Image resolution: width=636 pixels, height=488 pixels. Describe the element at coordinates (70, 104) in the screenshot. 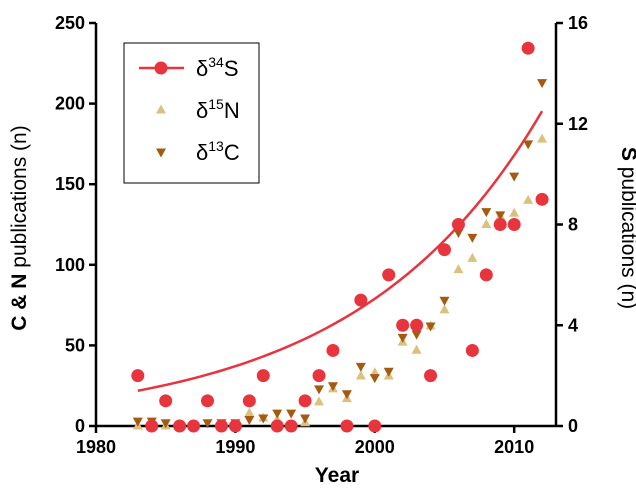

I see `y-left-tick-label: 200` at that location.